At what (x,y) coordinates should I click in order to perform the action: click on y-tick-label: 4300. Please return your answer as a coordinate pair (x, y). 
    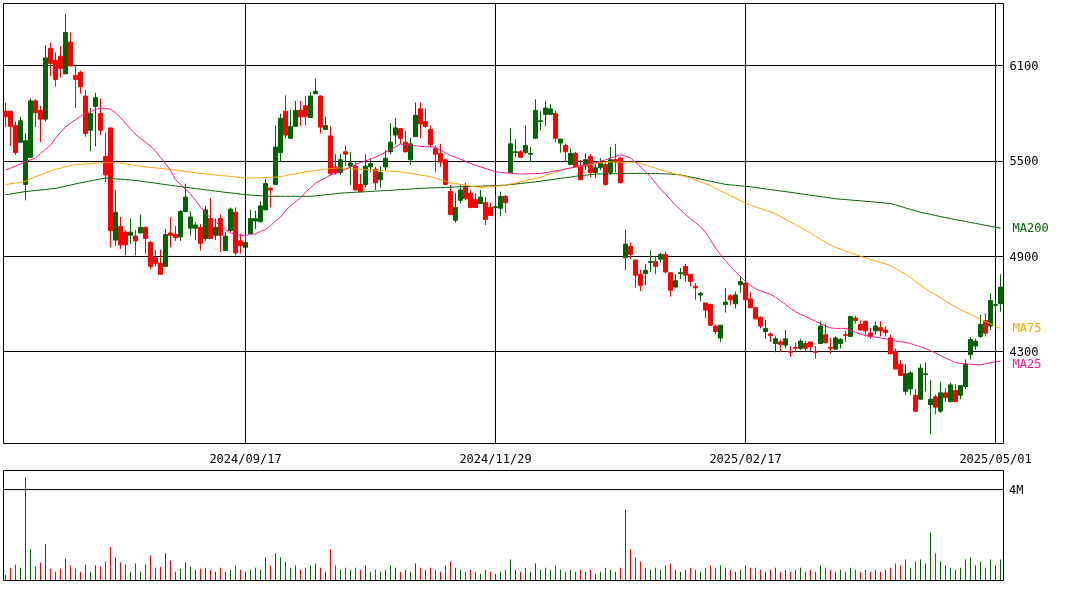
    Looking at the image, I should click on (1024, 352).